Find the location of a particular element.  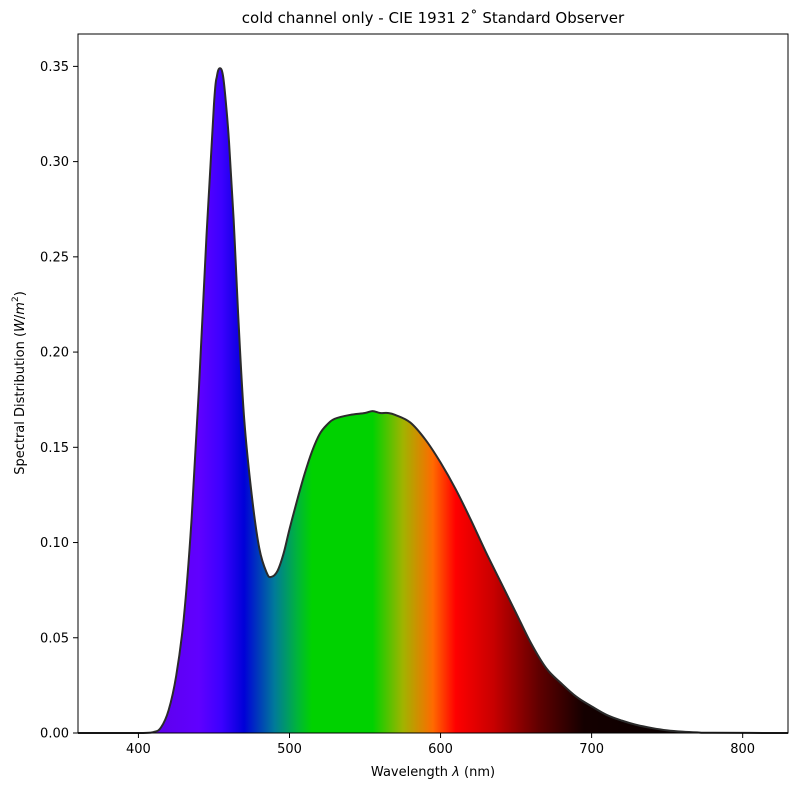

x-axis: 400 500 600 700 800 is located at coordinates (440, 745).